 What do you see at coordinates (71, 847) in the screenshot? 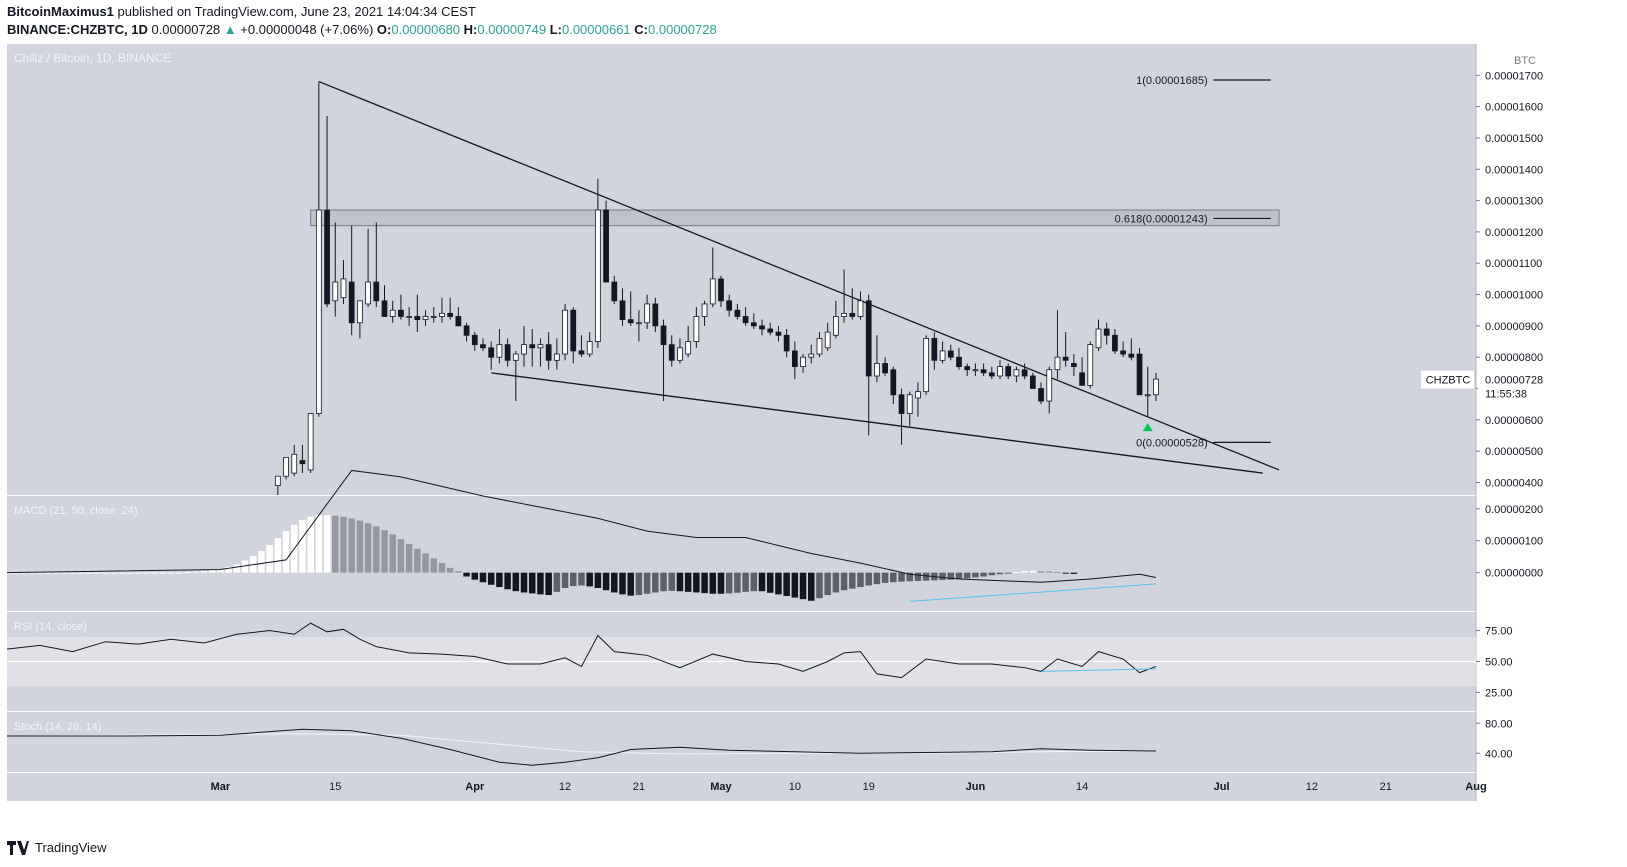
I see `brand-name: TradingView` at bounding box center [71, 847].